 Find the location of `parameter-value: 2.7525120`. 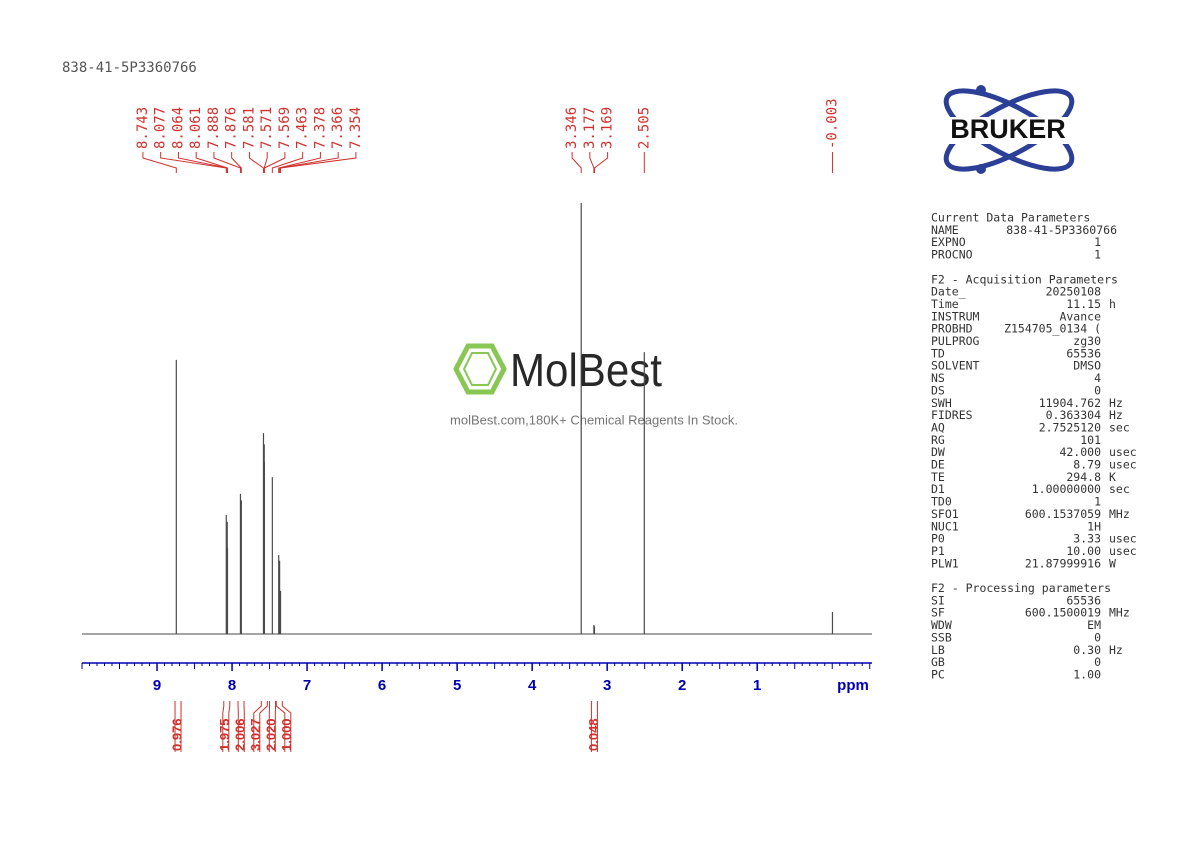

parameter-value: 2.7525120 is located at coordinates (1070, 427).